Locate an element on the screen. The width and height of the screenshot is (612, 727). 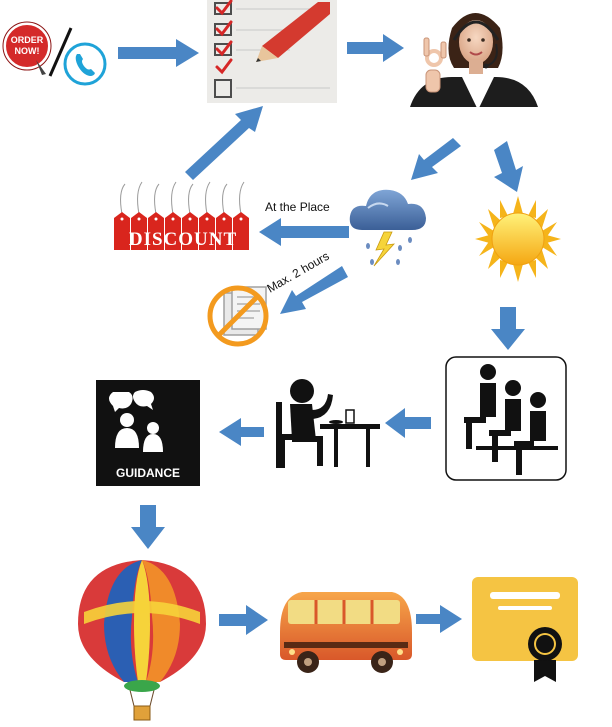
checklist-icon is located at coordinates (272, 51).